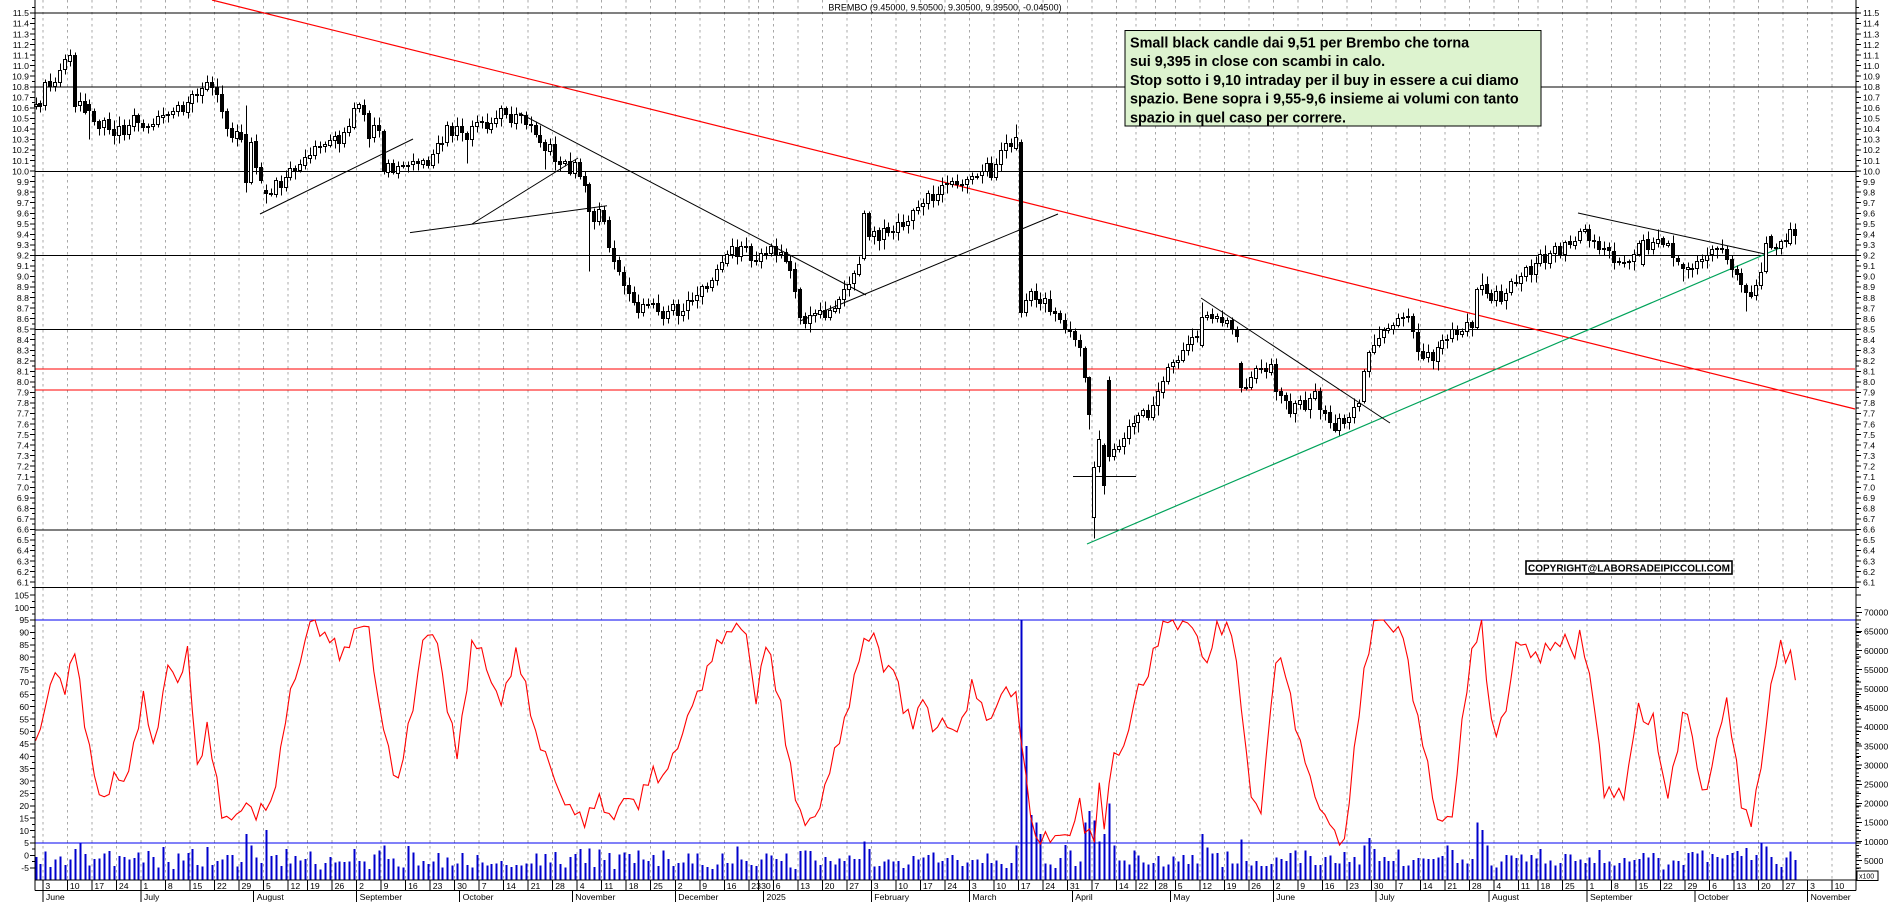 The height and width of the screenshot is (907, 1890). Describe the element at coordinates (1330, 886) in the screenshot. I see `svg-text: 16` at that location.